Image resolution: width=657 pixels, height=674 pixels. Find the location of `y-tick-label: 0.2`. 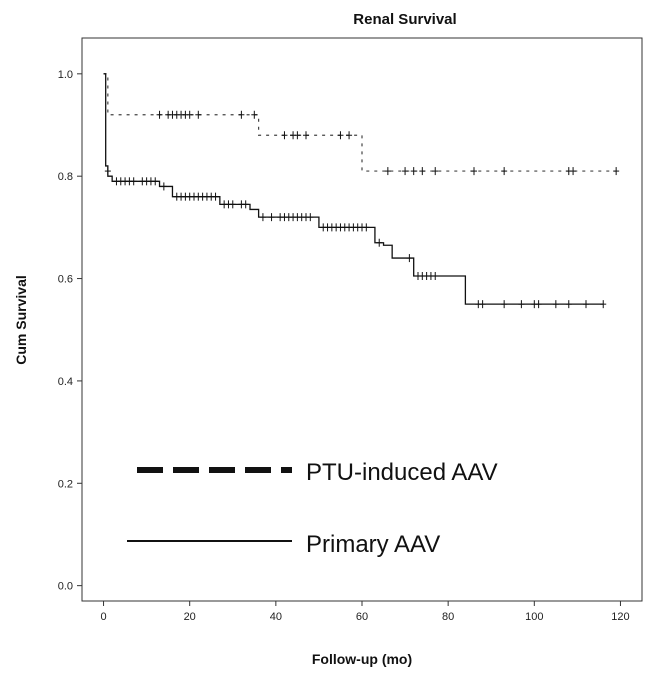

y-tick-label: 0.2 is located at coordinates (65, 484).